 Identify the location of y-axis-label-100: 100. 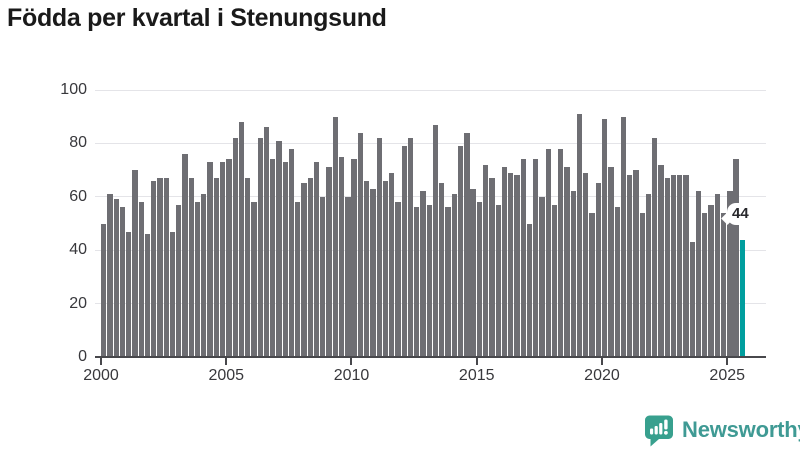
(73, 89).